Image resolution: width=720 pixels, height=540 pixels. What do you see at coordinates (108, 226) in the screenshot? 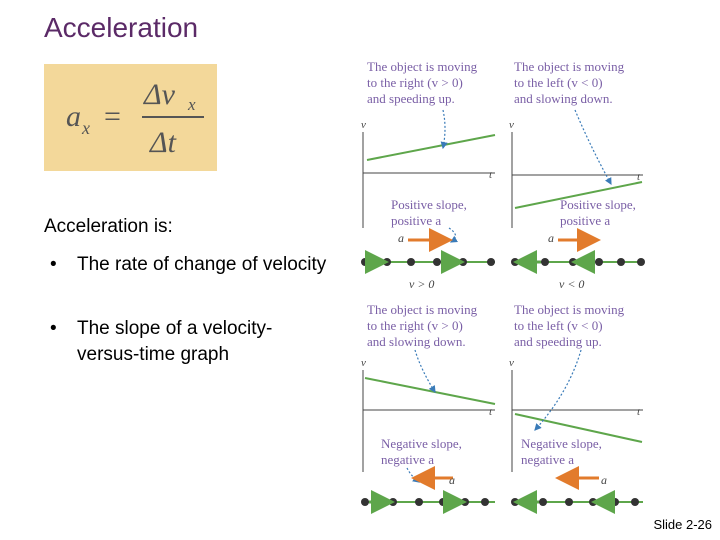
I see `intro-text: Acceleration is:` at bounding box center [108, 226].